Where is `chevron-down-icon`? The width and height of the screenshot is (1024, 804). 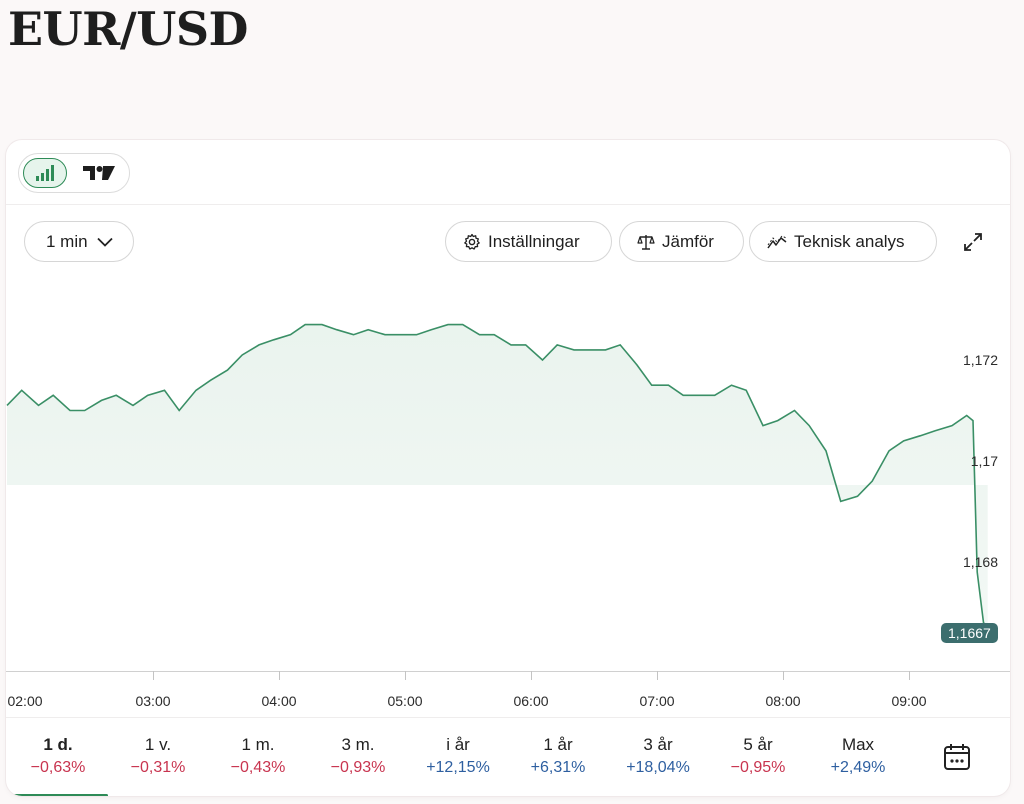 chevron-down-icon is located at coordinates (104, 242).